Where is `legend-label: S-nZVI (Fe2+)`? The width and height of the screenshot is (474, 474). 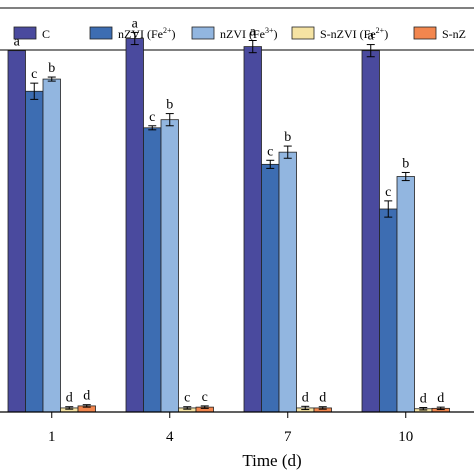 legend-label: S-nZVI (Fe2+) is located at coordinates (354, 33).